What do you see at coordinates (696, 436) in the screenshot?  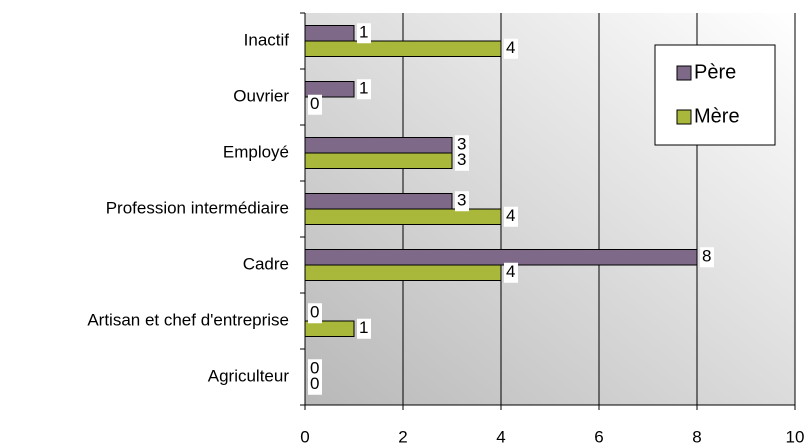 I see `x-tick-label: 8` at bounding box center [696, 436].